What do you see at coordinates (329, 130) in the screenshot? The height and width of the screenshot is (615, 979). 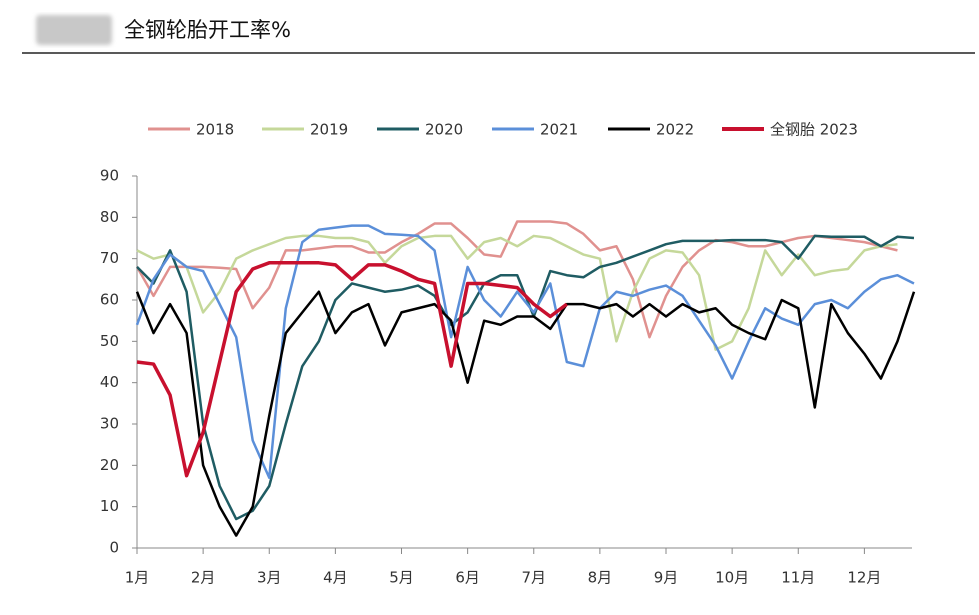 I see `legend-label: 2019` at bounding box center [329, 130].